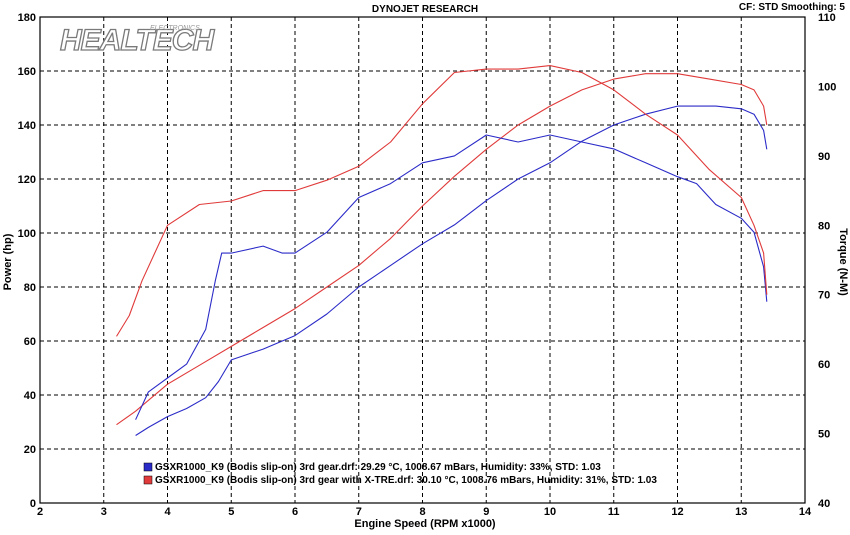 This screenshot has width=850, height=535. I want to click on legend-swatch-blue, so click(148, 467).